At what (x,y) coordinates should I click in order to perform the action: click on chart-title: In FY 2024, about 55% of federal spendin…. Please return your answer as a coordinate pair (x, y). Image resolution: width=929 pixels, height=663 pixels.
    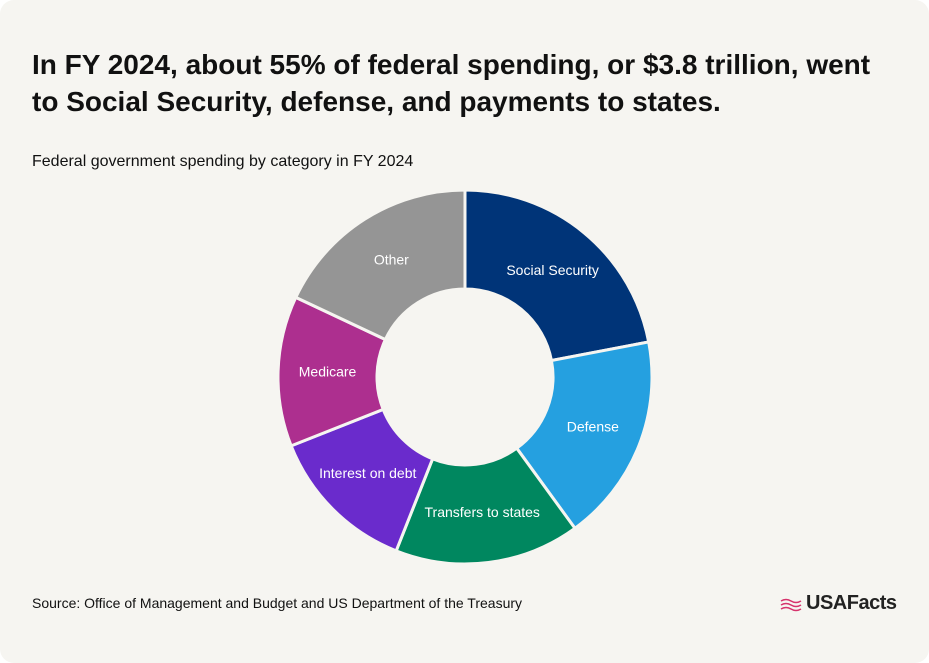
    Looking at the image, I should click on (451, 83).